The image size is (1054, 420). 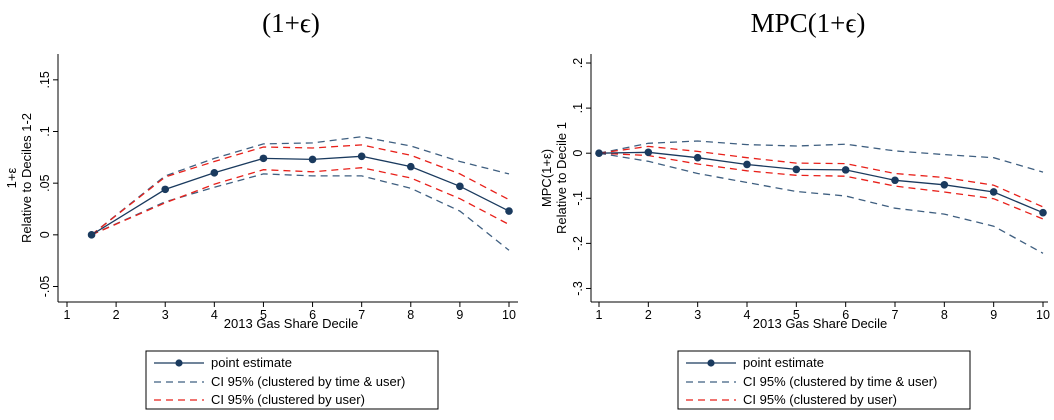 I want to click on right-legend-label-ci-time-user: CI 95% (clustered by time & user), so click(x=840, y=381).